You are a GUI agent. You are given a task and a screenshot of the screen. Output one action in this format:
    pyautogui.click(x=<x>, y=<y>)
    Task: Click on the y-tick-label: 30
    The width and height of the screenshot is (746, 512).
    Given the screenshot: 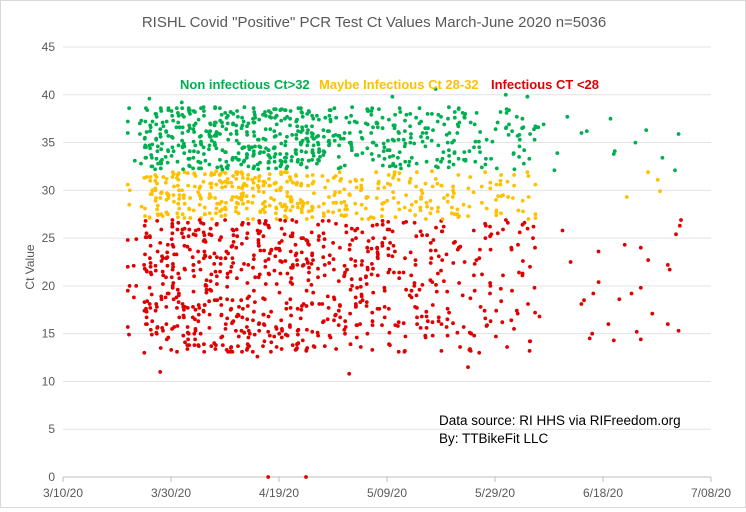 What is the action you would take?
    pyautogui.click(x=49, y=190)
    